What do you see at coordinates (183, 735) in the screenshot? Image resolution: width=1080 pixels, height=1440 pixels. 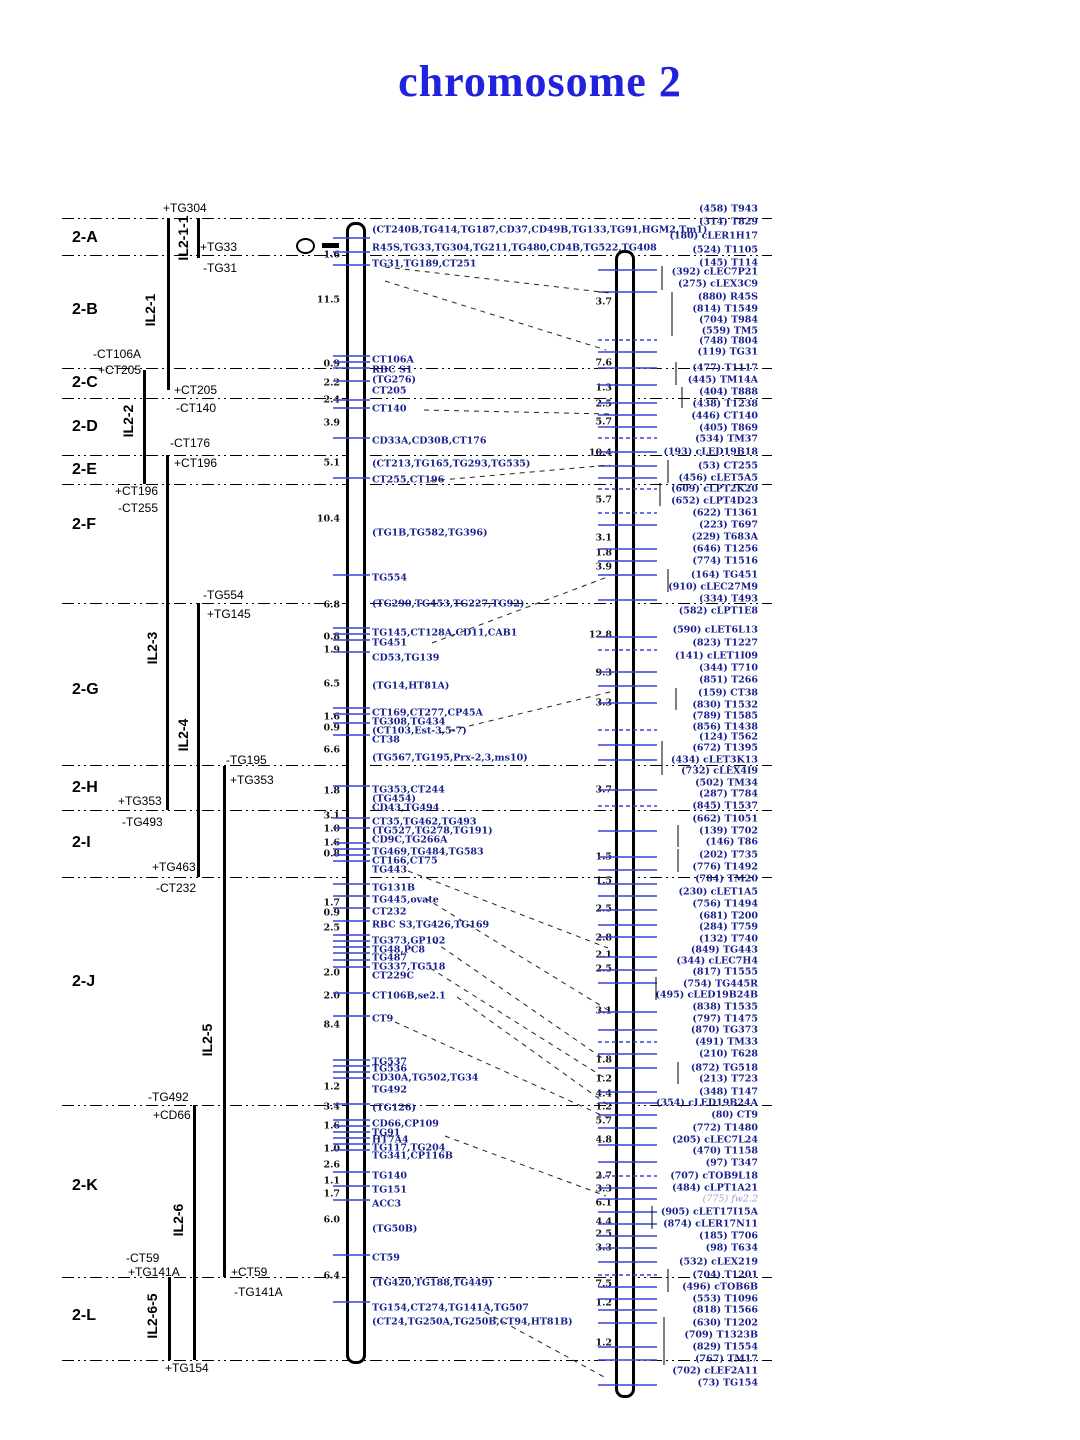 I see `il-bar-label-IL2-4: IL2-4` at bounding box center [183, 735].